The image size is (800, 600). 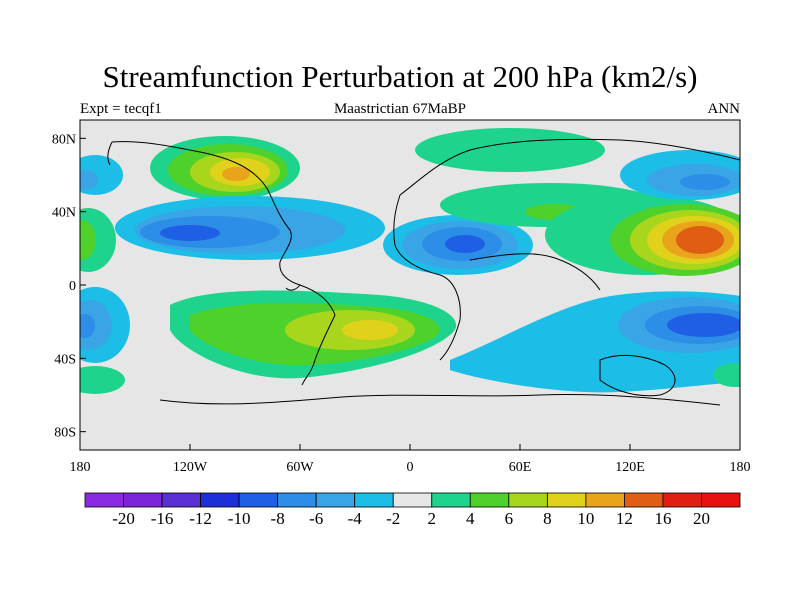 What do you see at coordinates (701, 518) in the screenshot?
I see `colorbar-label: 20` at bounding box center [701, 518].